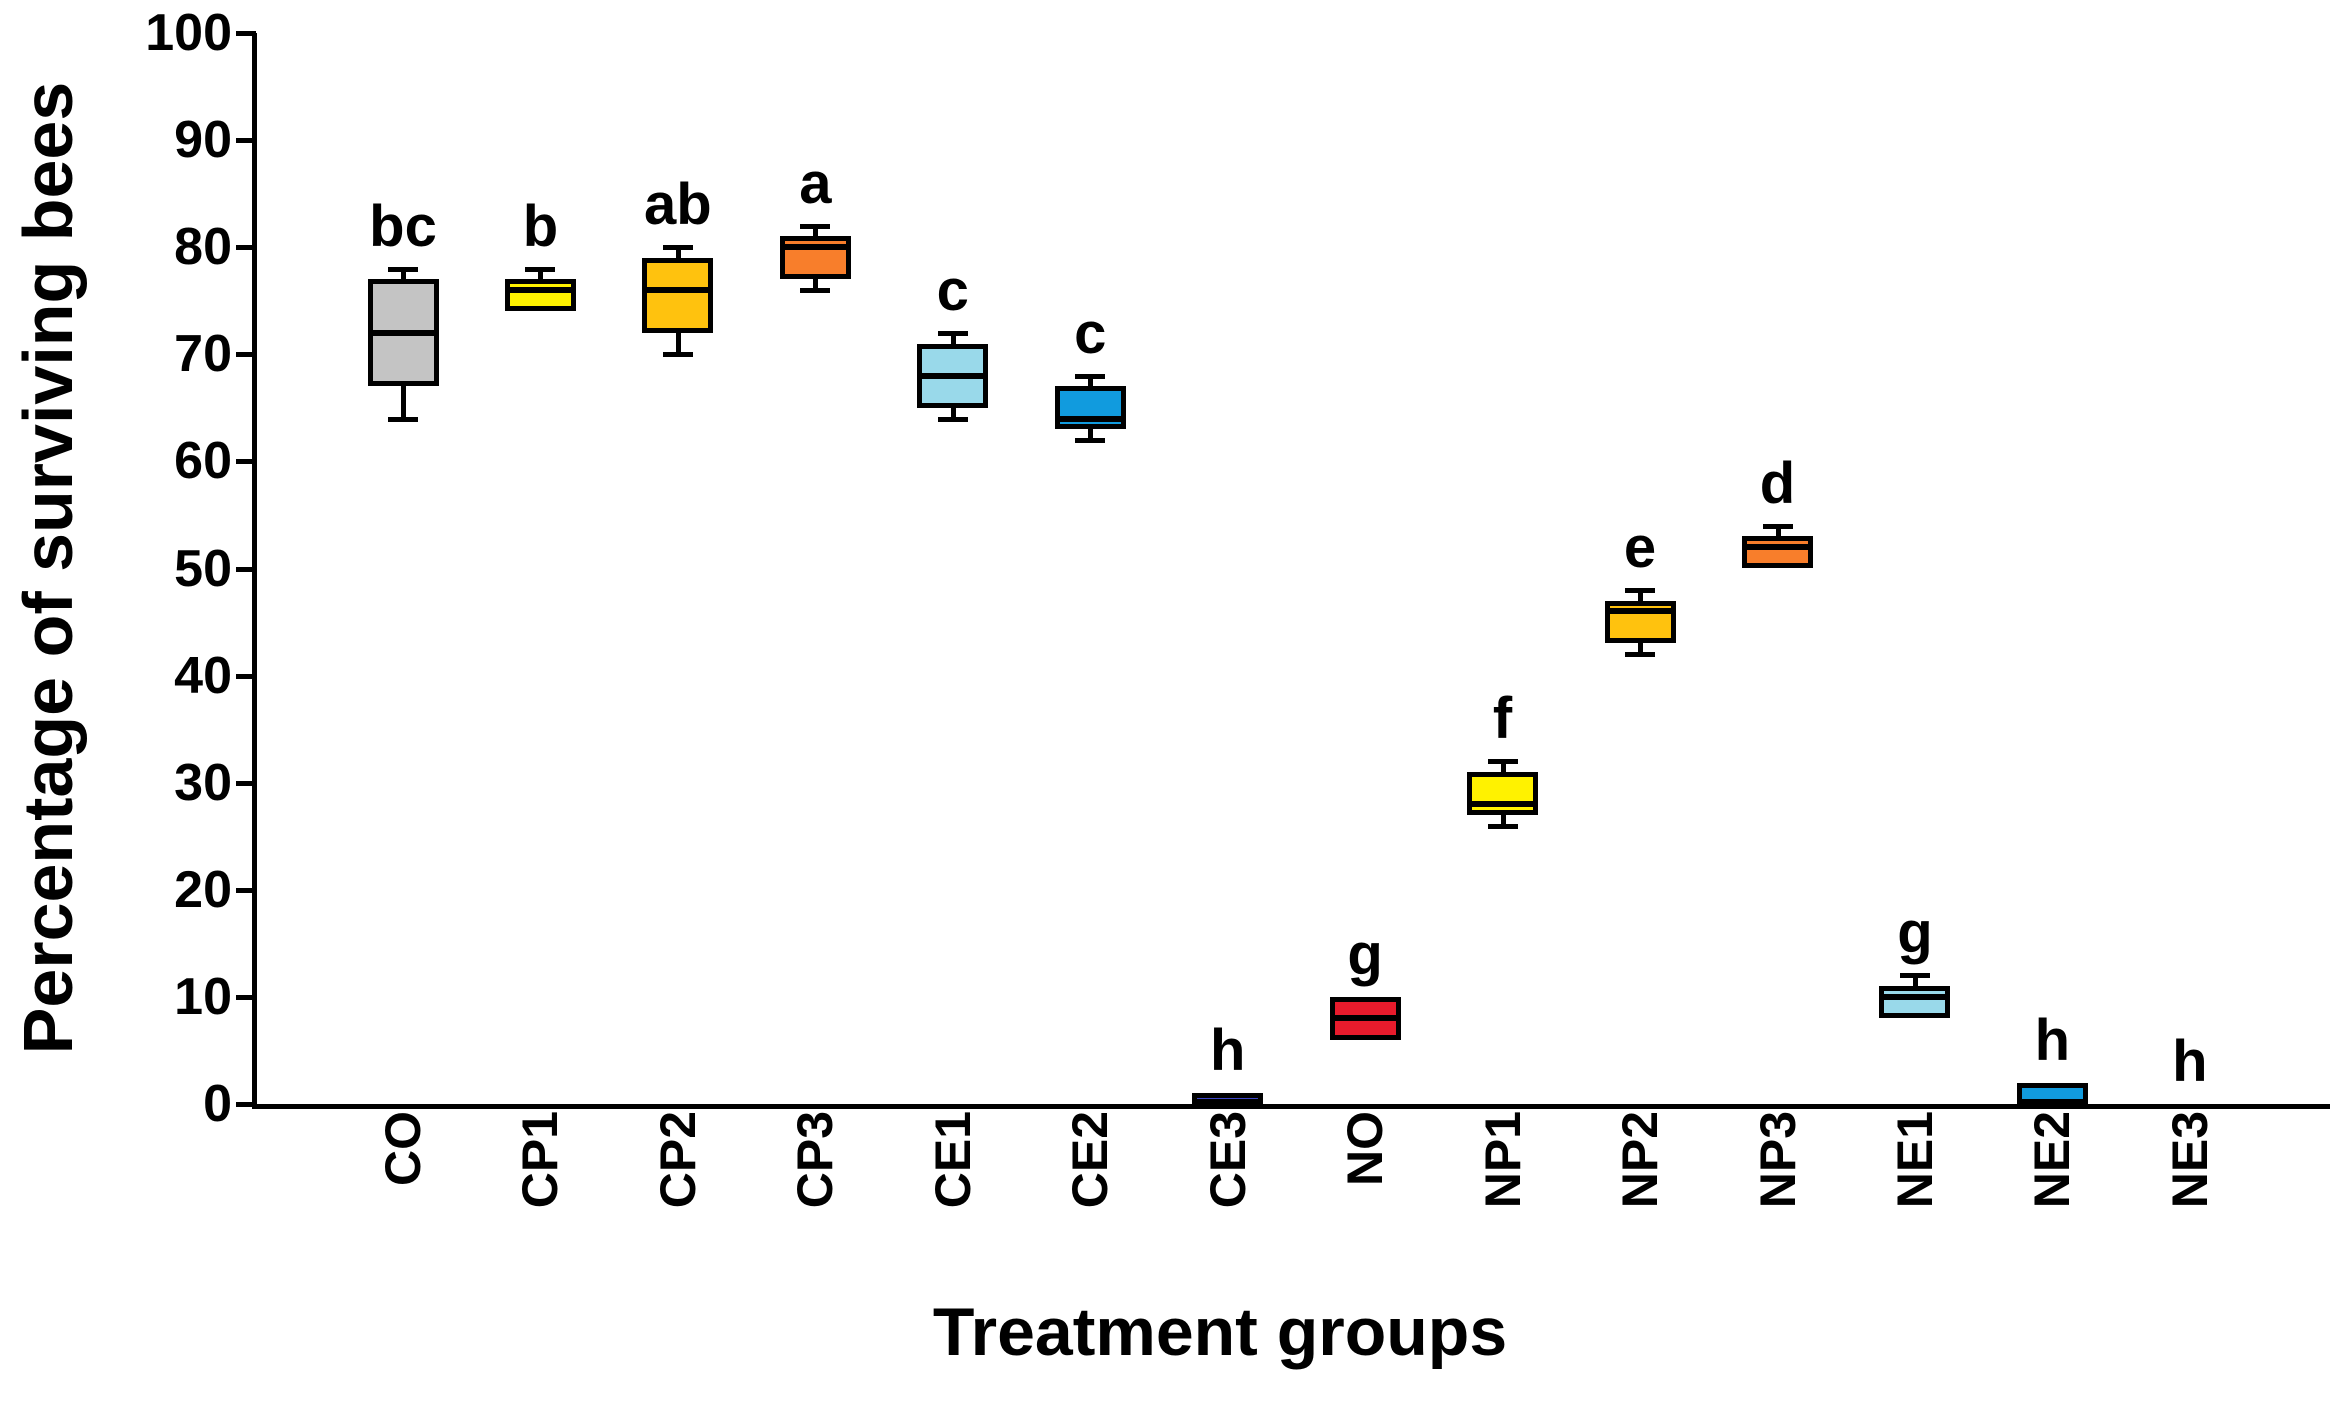 The width and height of the screenshot is (2331, 1404). What do you see at coordinates (1227, 1051) in the screenshot?
I see `sig-letter-CE3: h` at bounding box center [1227, 1051].